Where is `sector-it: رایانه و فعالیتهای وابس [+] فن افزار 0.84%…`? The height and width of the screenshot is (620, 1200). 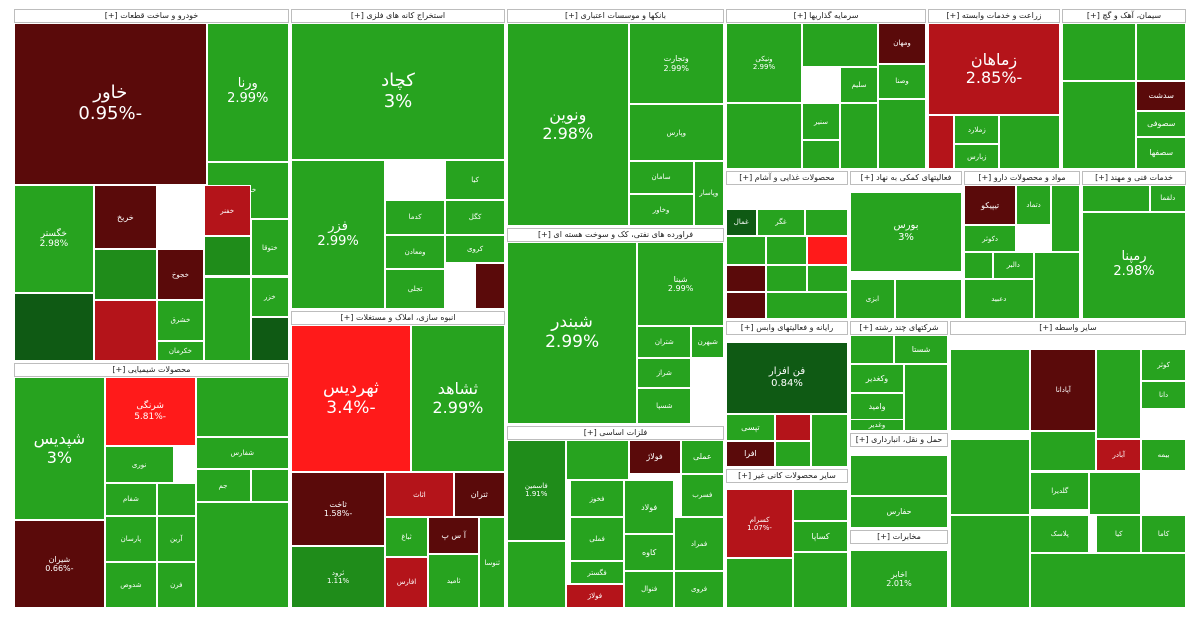
sector-it: رایانه و فعالیتهای وابس [+] فن افزار 0.84%… is located at coordinates (787, 394).